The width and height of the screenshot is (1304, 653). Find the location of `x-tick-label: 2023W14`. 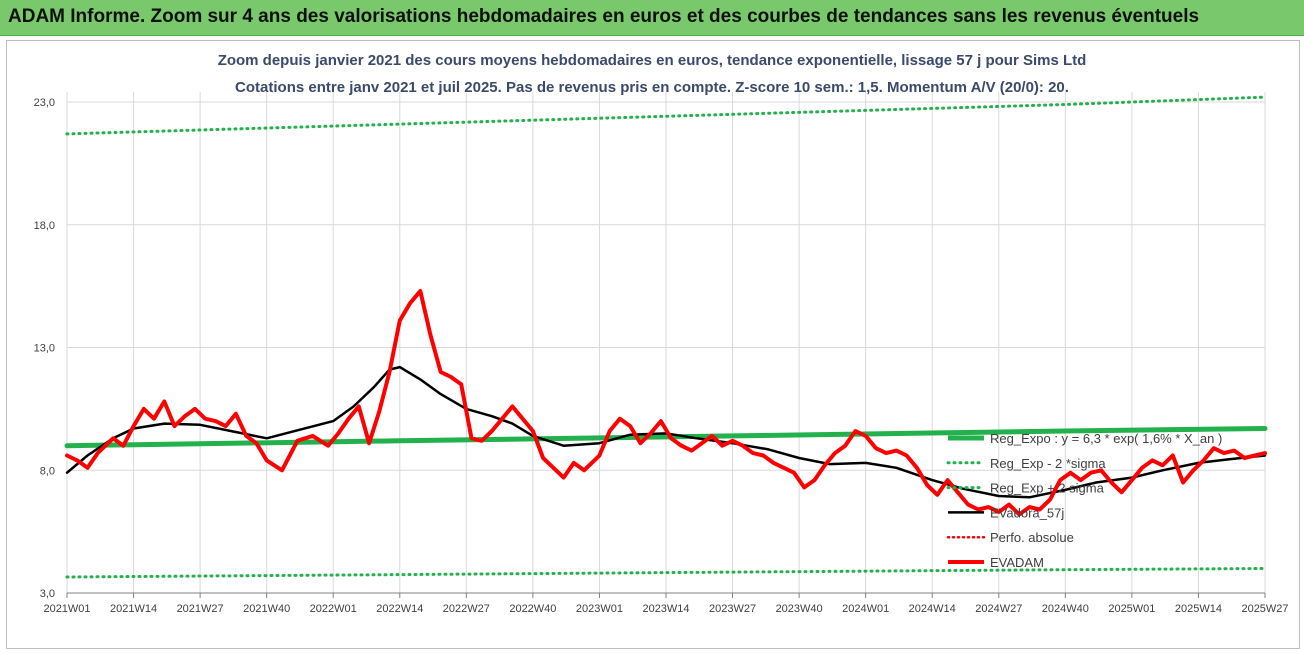

x-tick-label: 2023W14 is located at coordinates (665, 609).